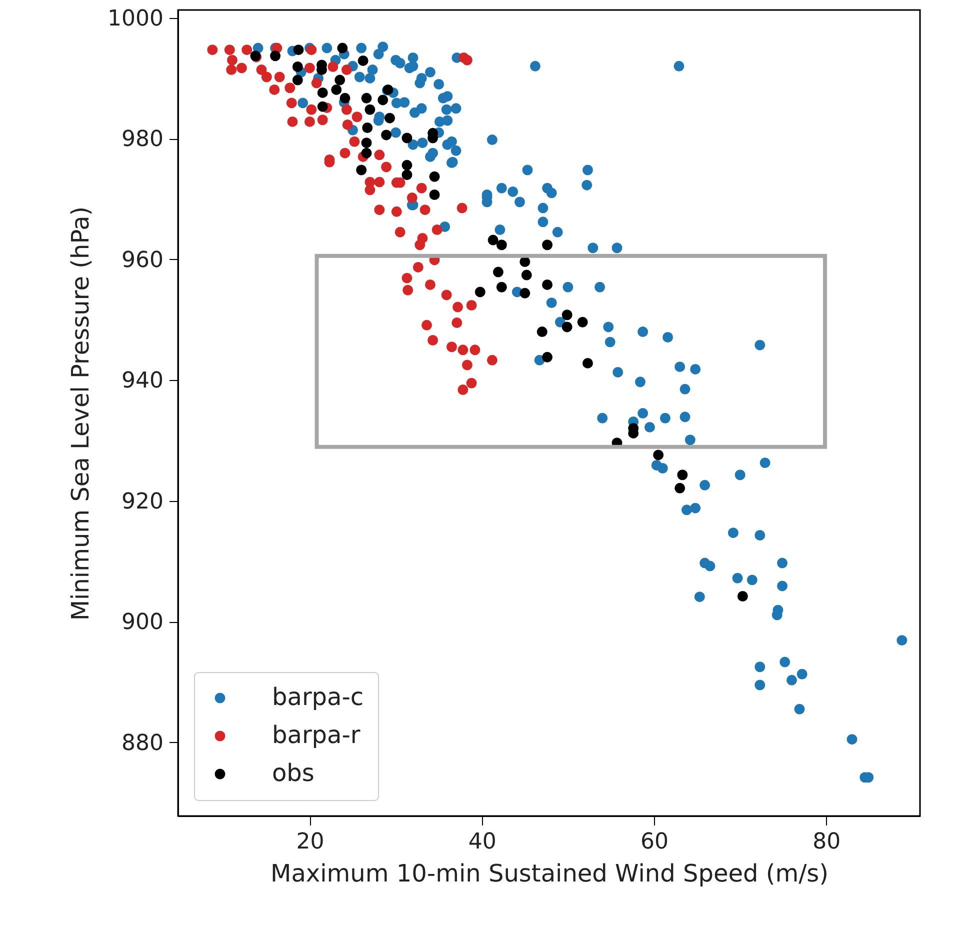 The width and height of the screenshot is (960, 926). I want to click on legend-label: obs, so click(293, 773).